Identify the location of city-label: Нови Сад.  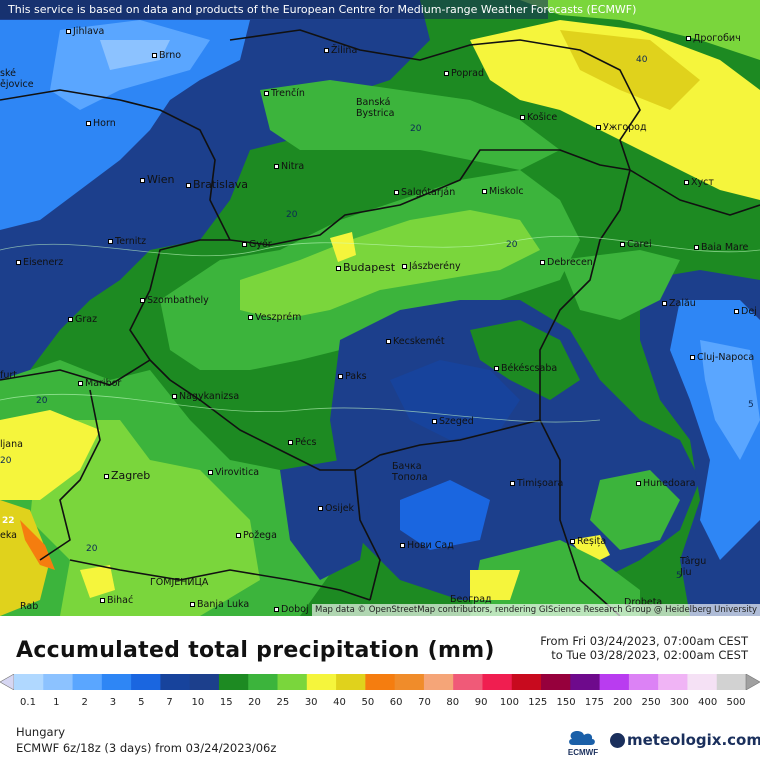
(427, 545).